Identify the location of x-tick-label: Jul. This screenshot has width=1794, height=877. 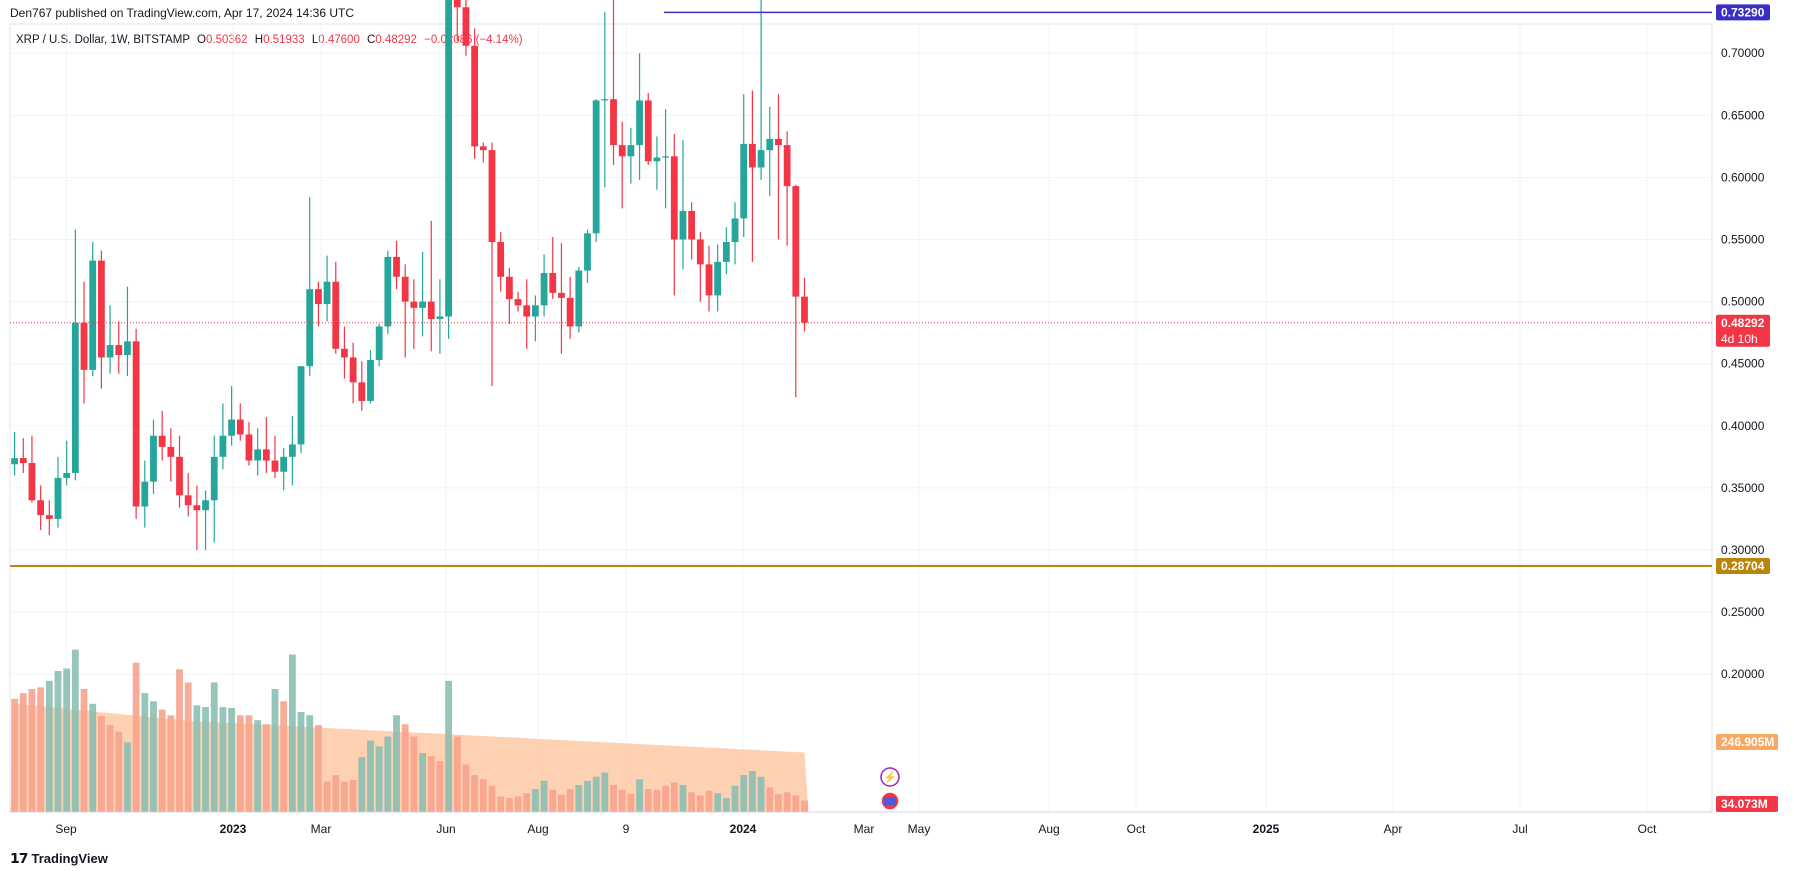
(1519, 829).